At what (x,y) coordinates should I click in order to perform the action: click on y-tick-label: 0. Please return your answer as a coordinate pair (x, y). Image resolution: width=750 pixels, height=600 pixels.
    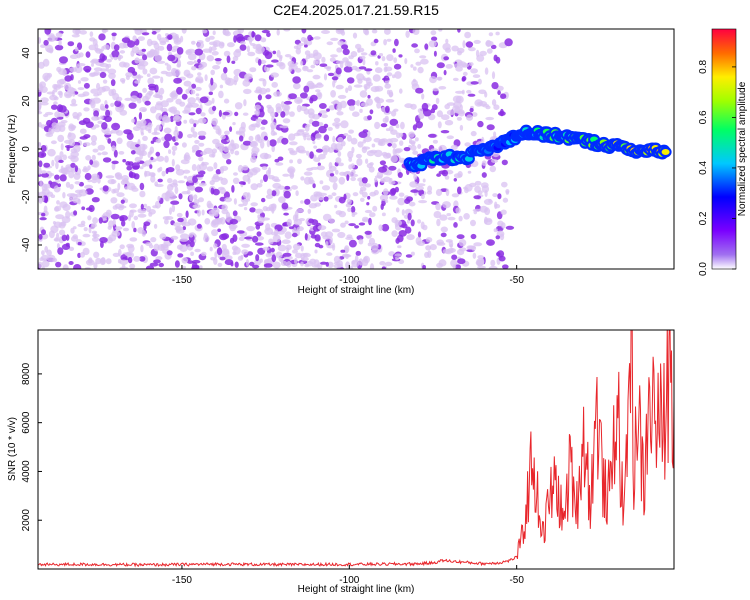
    Looking at the image, I should click on (26, 149).